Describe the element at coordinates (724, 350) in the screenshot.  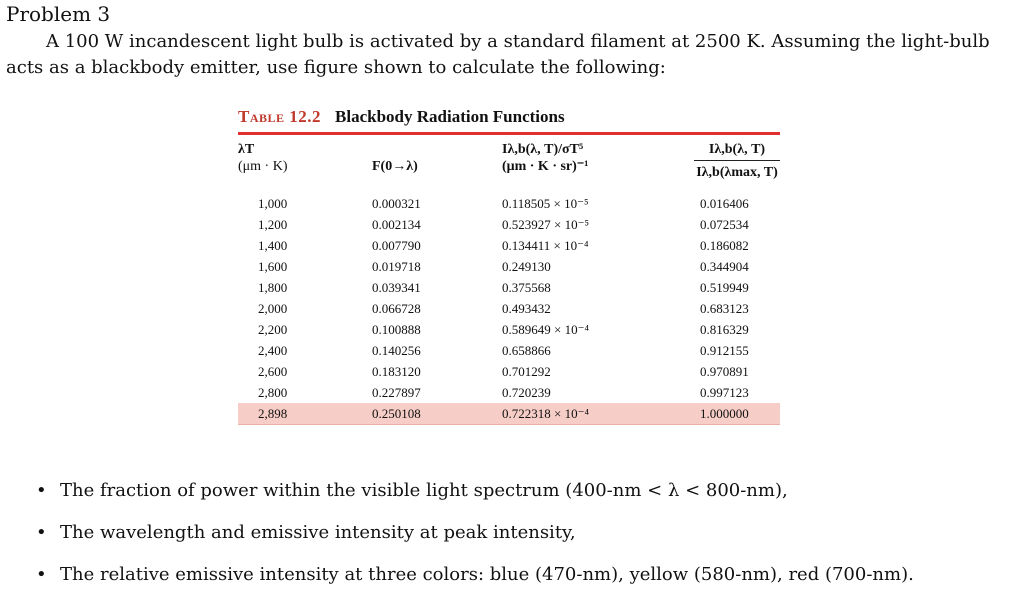
I see `cell-relative-intensity: 0.912155` at that location.